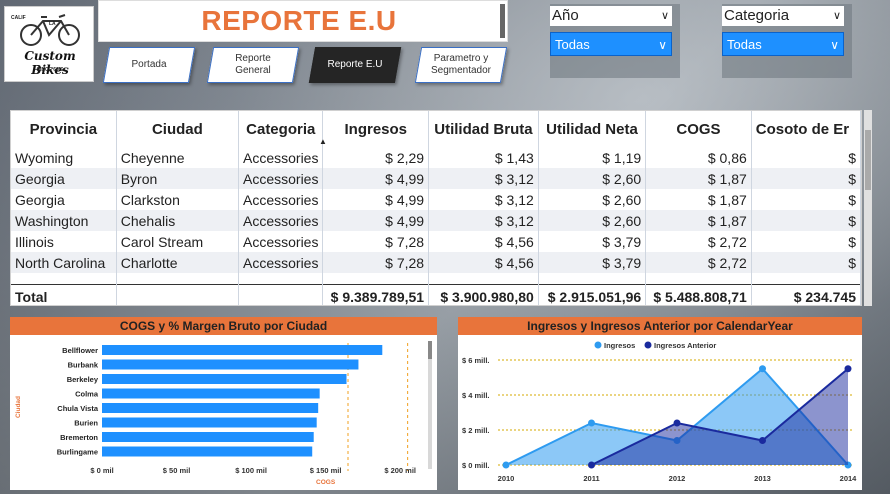 The image size is (890, 494). I want to click on page-title-box: REPORTE E.U, so click(303, 21).